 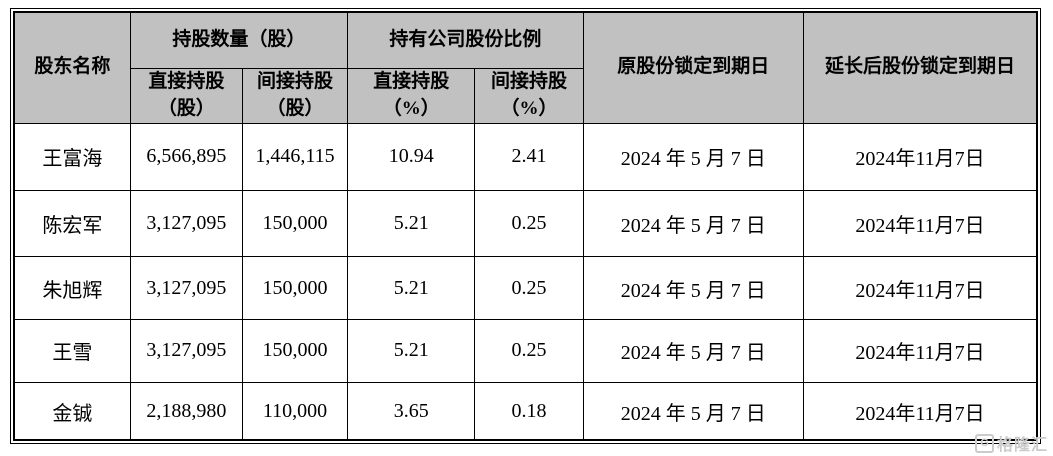 I want to click on cell-direct-pct: 10.94, so click(x=411, y=156).